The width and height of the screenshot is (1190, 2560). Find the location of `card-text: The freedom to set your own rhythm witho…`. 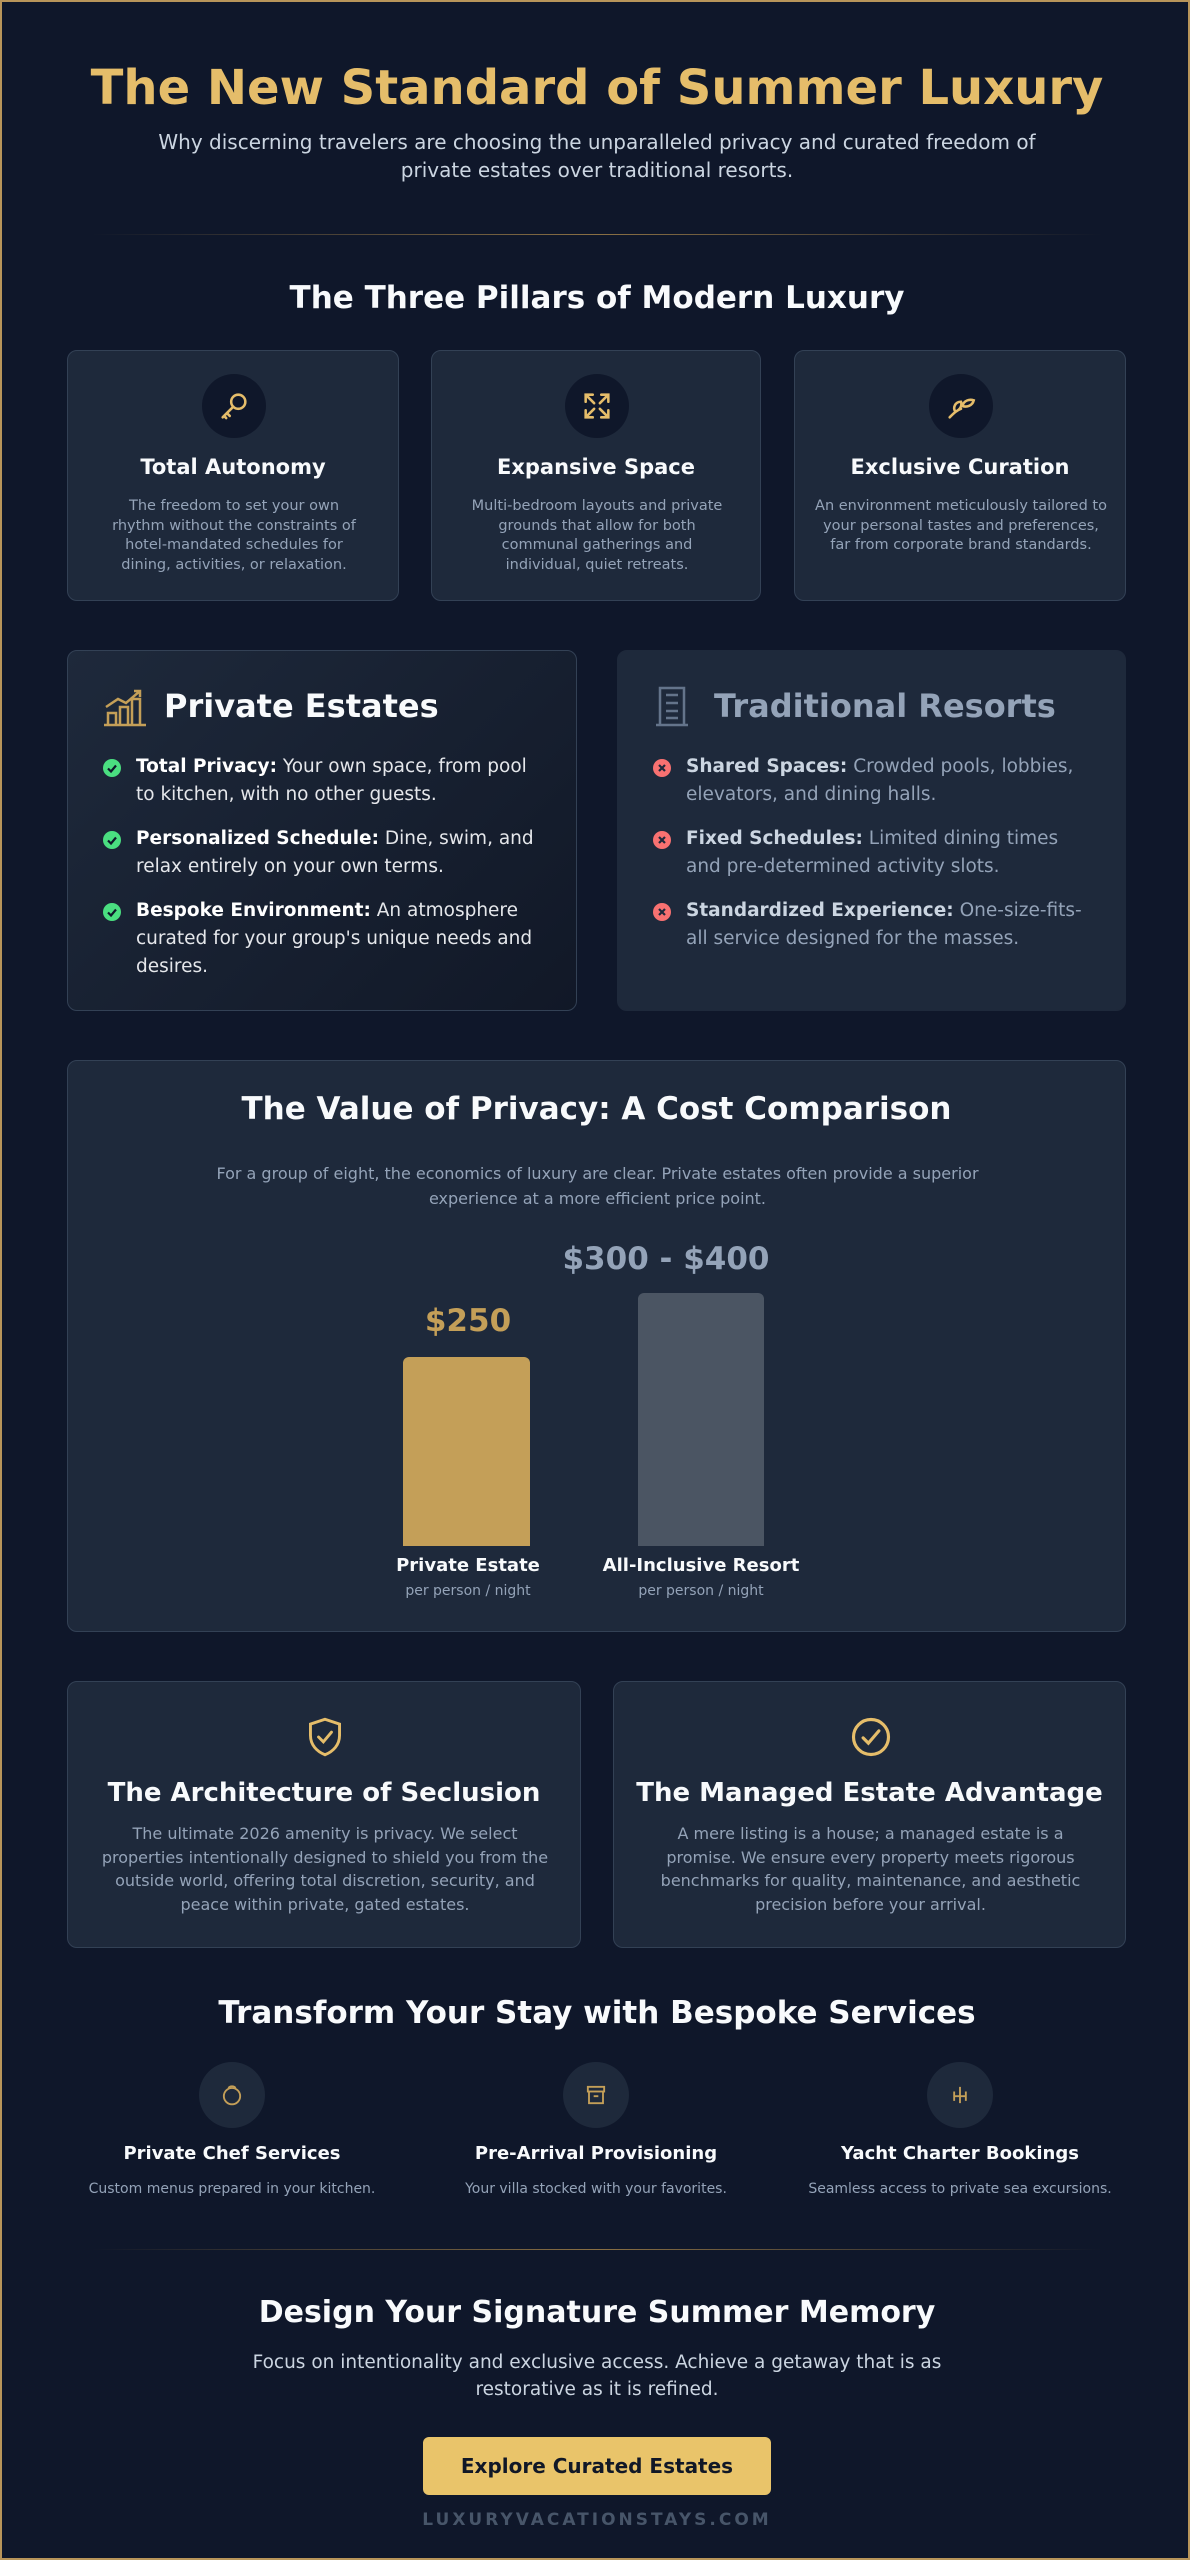

card-text: The freedom to set your own rhythm witho… is located at coordinates (234, 535).